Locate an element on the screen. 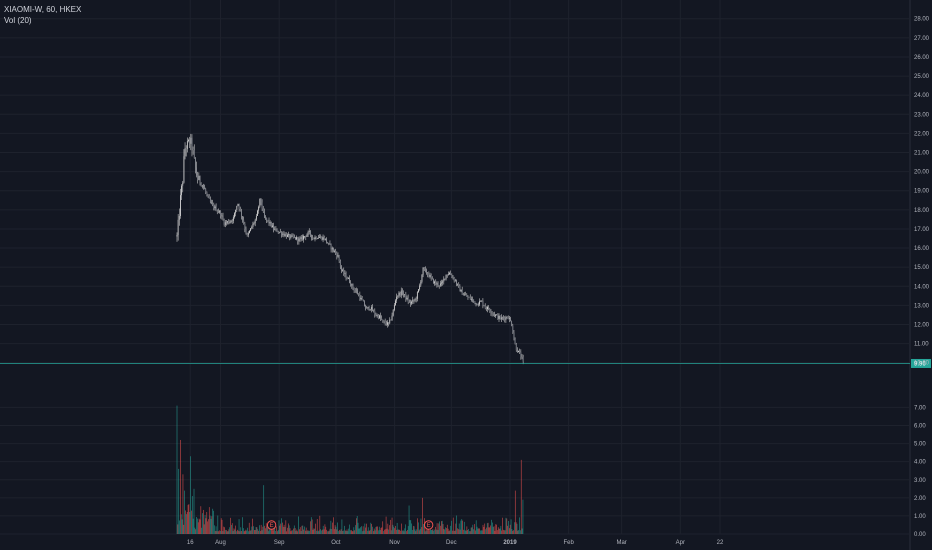 The height and width of the screenshot is (550, 932). price-tick-label: 17.00 is located at coordinates (922, 230).